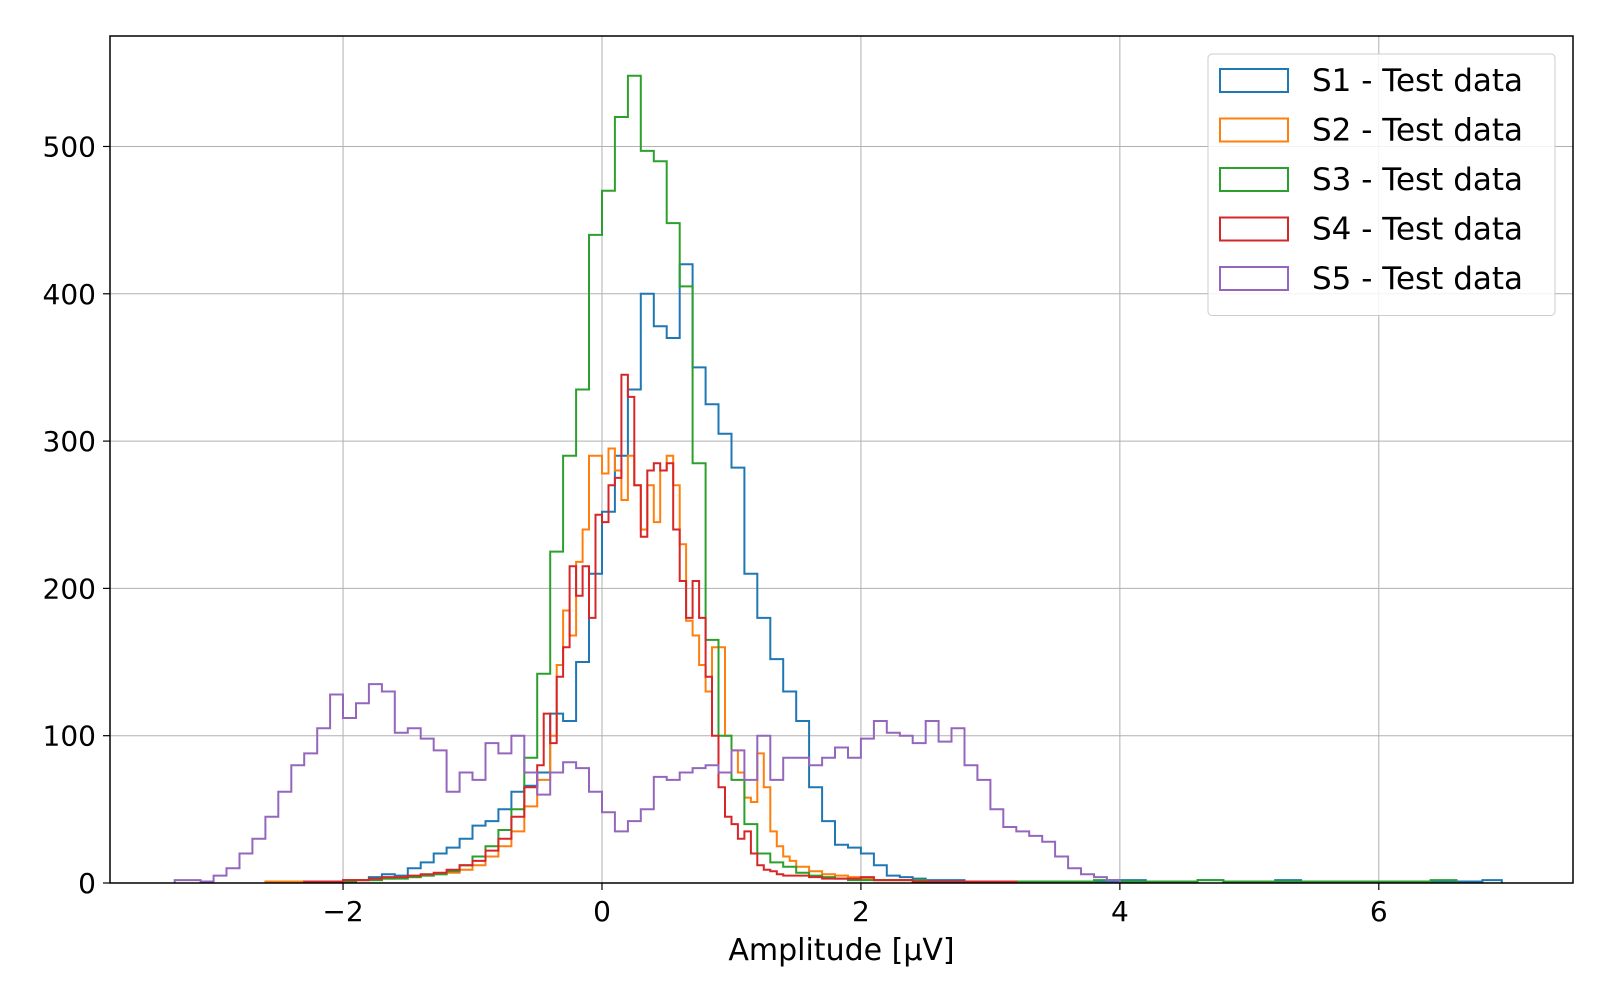 This screenshot has height=1000, width=1600. What do you see at coordinates (69, 146) in the screenshot?
I see `y-tick-label: 500` at bounding box center [69, 146].